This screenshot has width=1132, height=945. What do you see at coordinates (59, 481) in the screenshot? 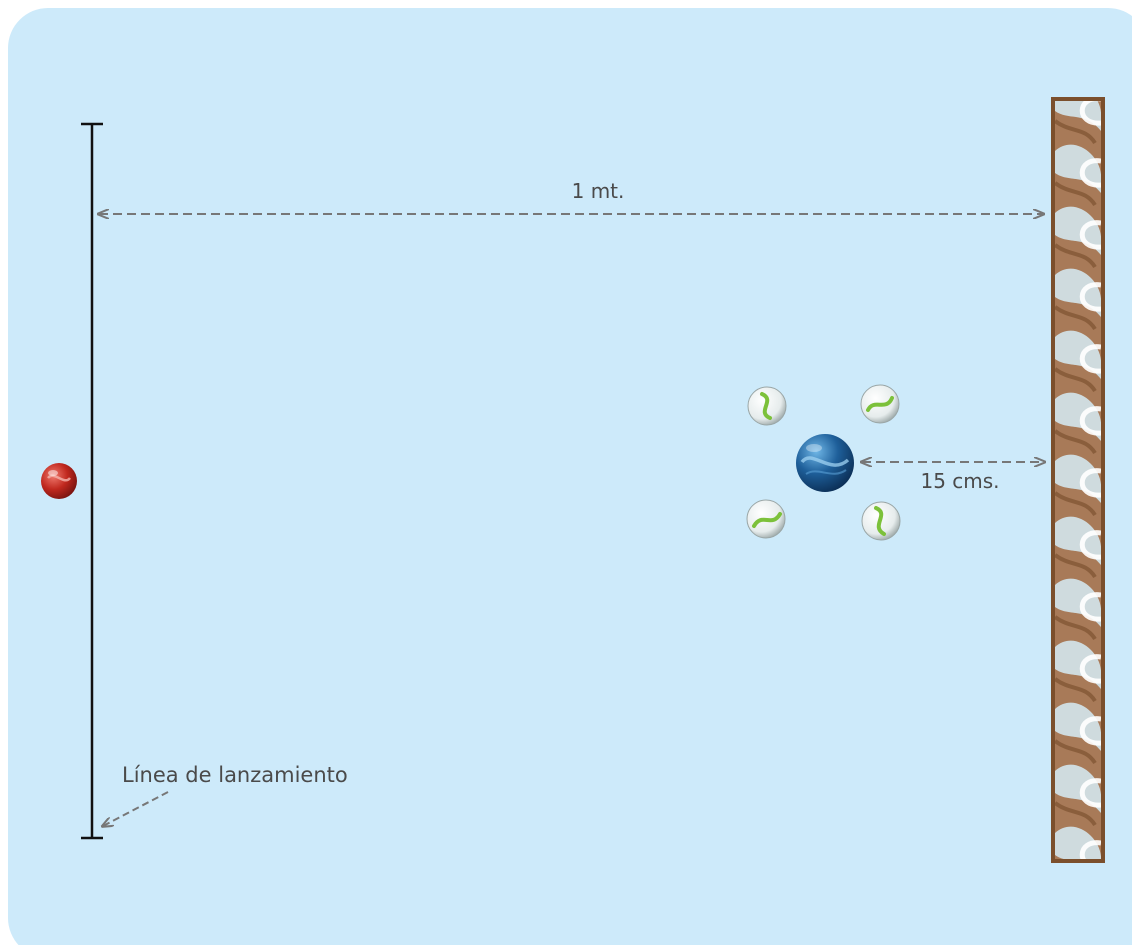
I see `shooter-marble` at bounding box center [59, 481].